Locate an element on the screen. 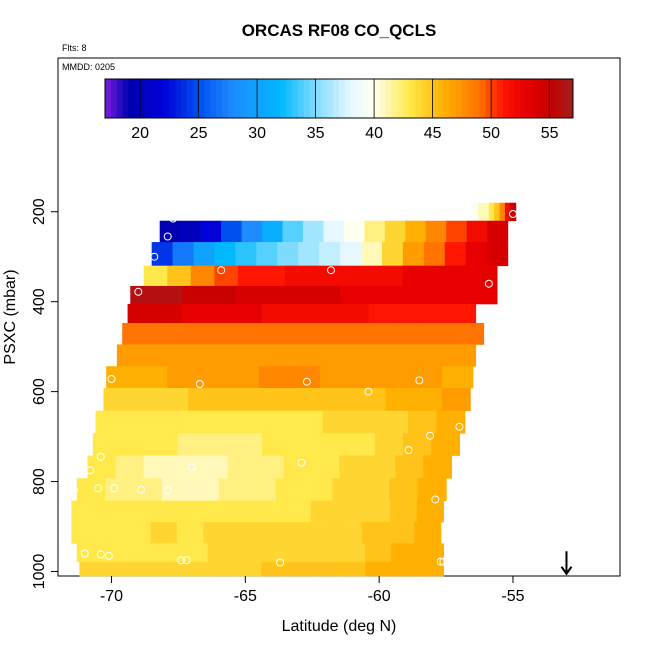 The width and height of the screenshot is (650, 650). y-tick-label: 200 is located at coordinates (39, 211).